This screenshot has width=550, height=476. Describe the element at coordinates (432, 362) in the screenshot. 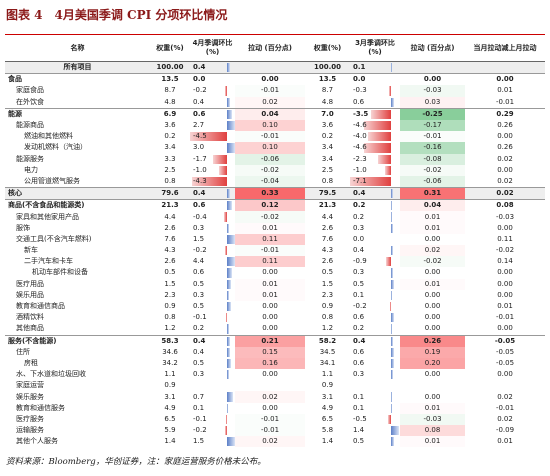

I see `cell-text: 0.20` at that location.